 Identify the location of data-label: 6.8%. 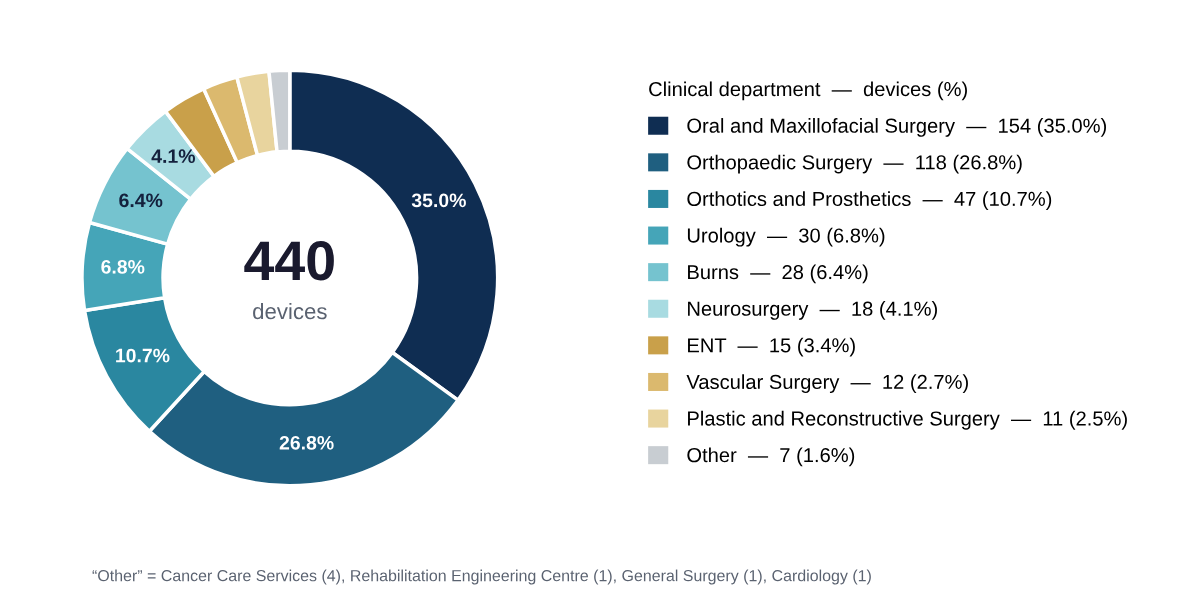
(123, 266).